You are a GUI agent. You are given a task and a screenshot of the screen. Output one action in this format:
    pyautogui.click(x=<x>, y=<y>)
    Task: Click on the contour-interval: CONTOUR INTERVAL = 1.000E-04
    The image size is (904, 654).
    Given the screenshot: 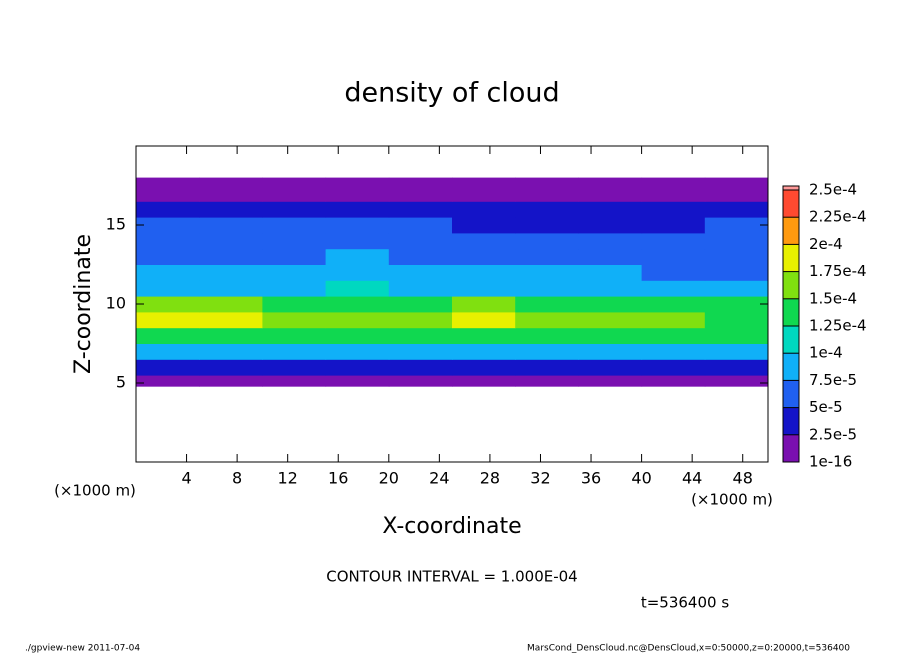 What is the action you would take?
    pyautogui.click(x=451, y=577)
    